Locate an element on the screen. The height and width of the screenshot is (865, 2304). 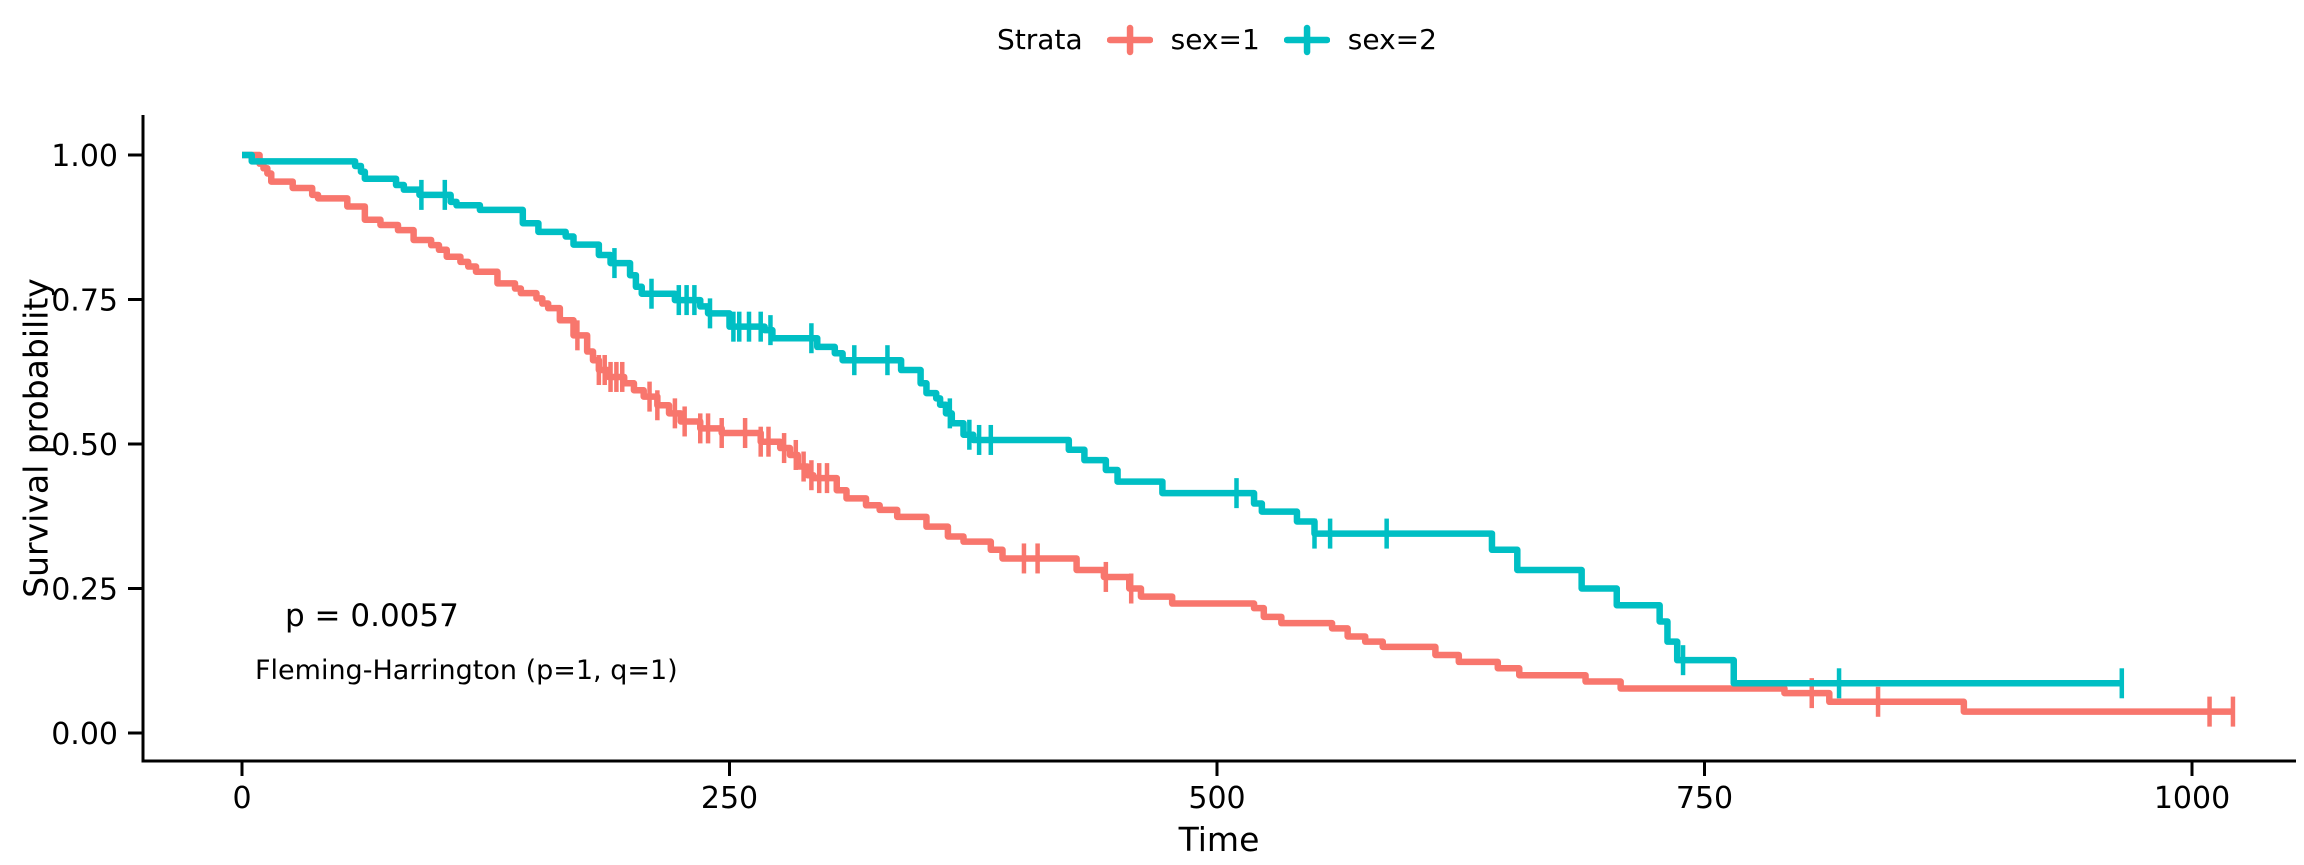
legend-item-sex2: sex=2 is located at coordinates (1360, 39).